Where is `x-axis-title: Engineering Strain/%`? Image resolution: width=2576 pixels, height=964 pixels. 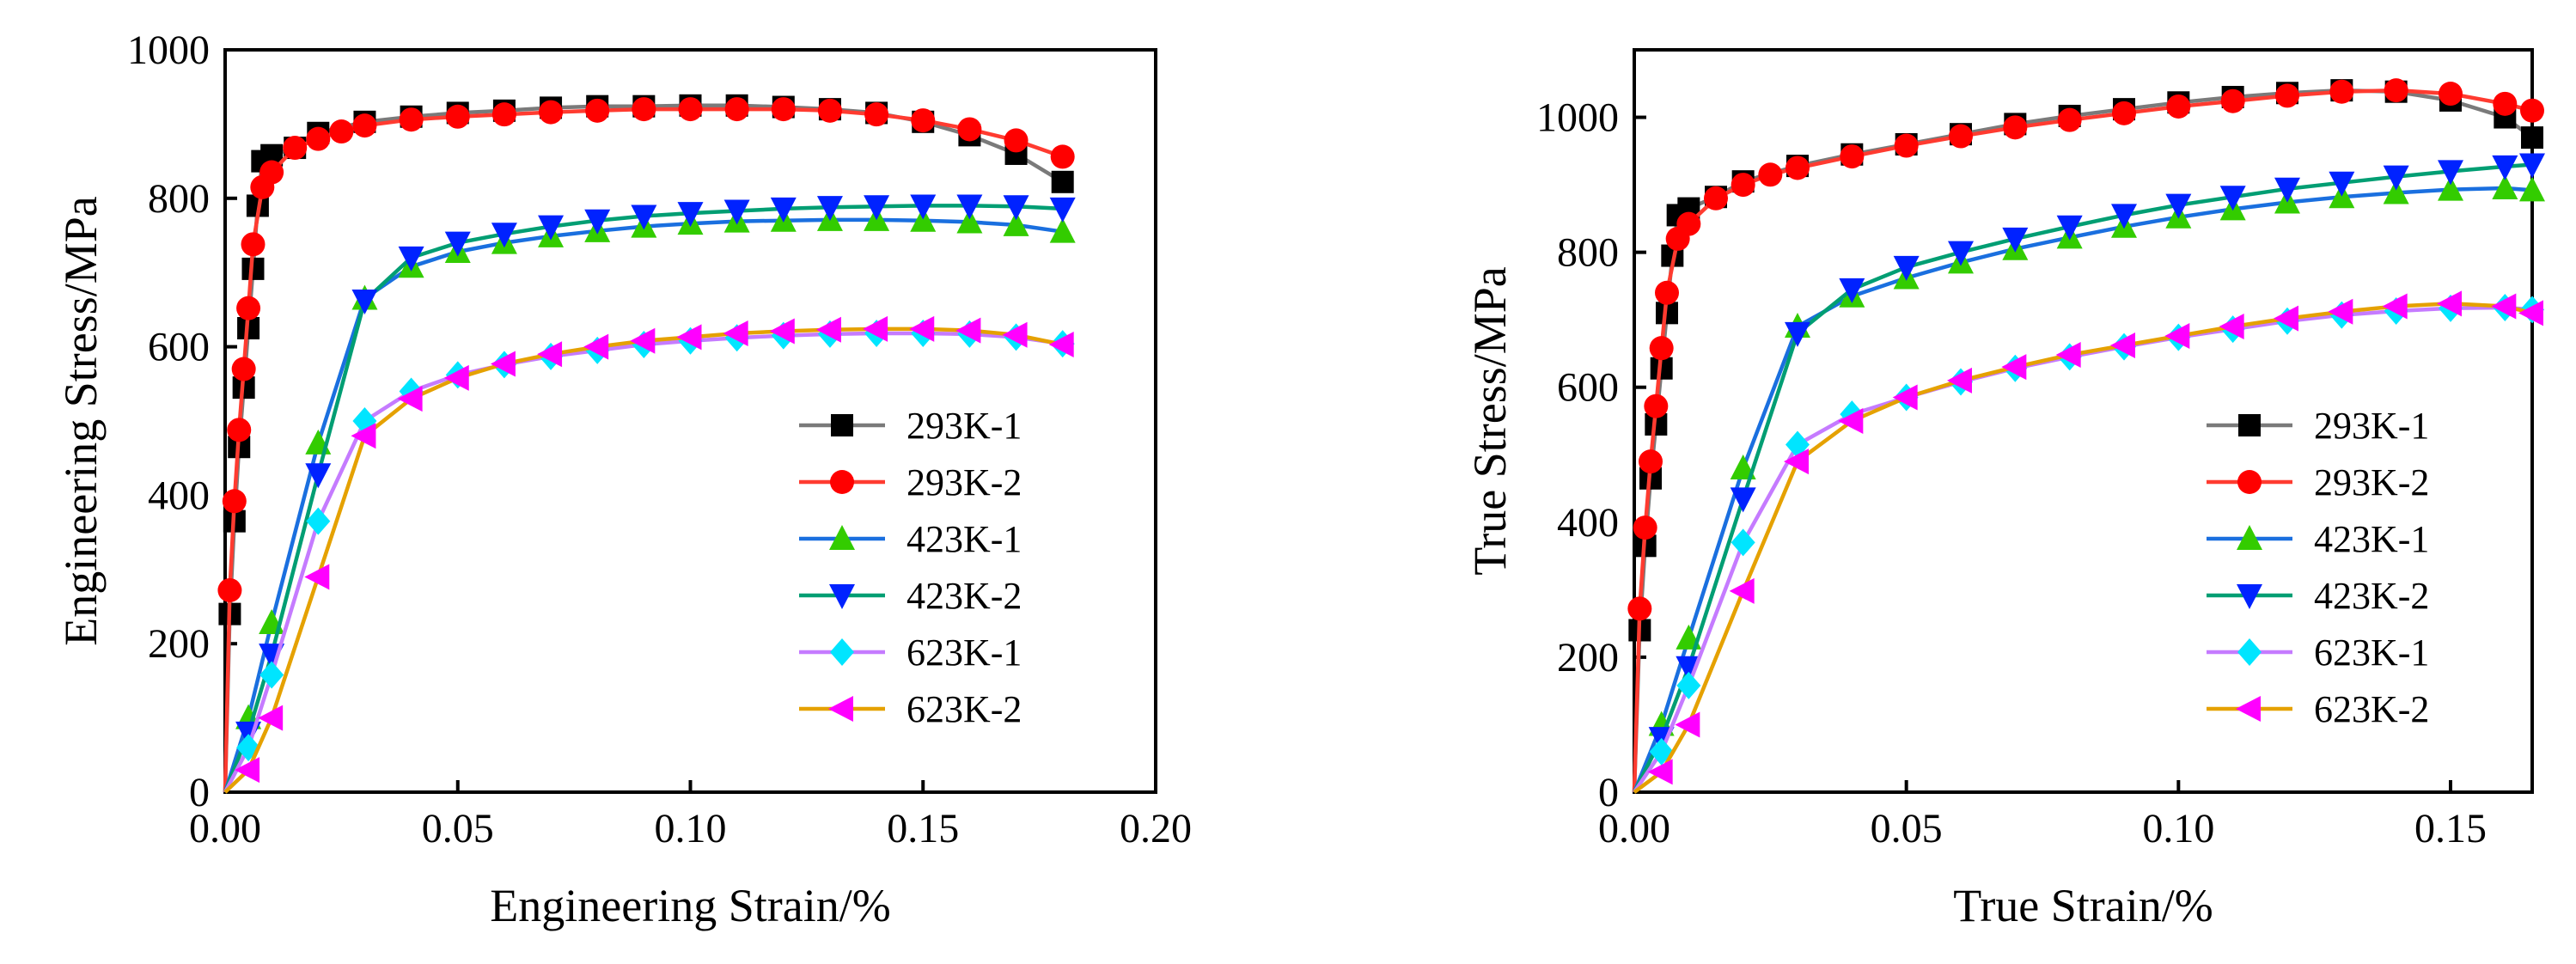 x-axis-title: Engineering Strain/% is located at coordinates (690, 905).